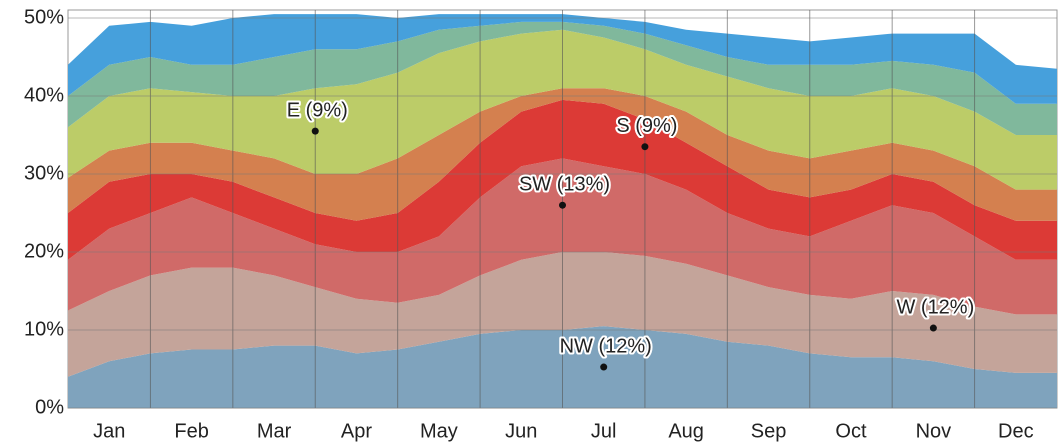 The width and height of the screenshot is (1059, 448). Describe the element at coordinates (1016, 431) in the screenshot. I see `x-tick-label: Dec` at that location.